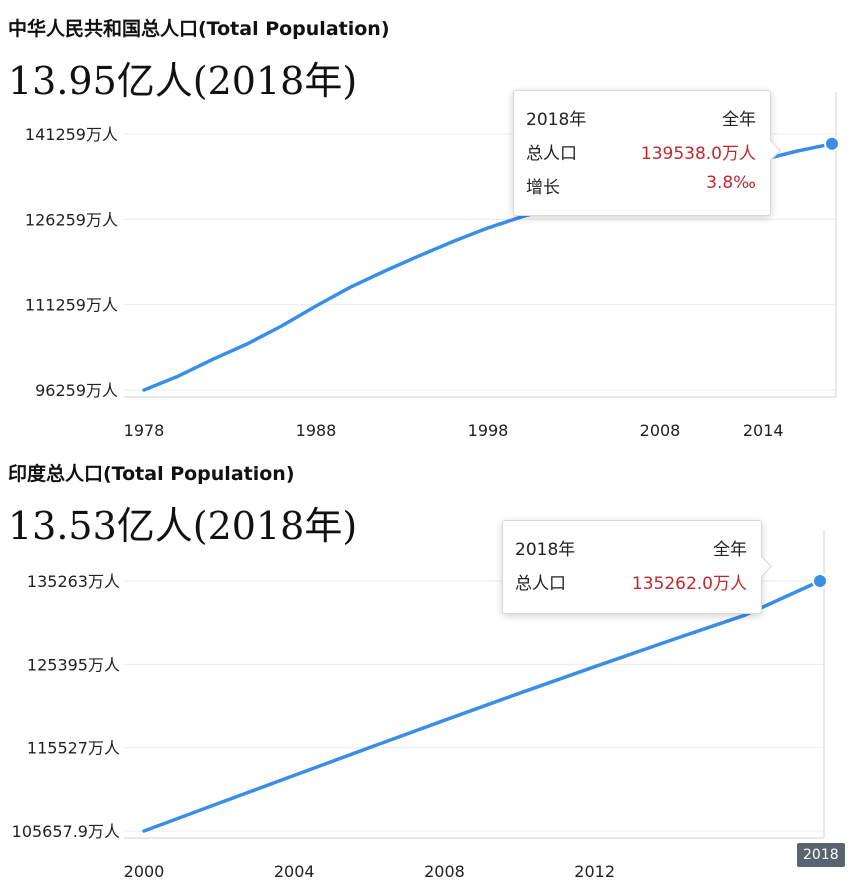 This screenshot has height=890, width=852. Describe the element at coordinates (183, 526) in the screenshot. I see `headline-value: 13.53亿人(2018年)` at that location.